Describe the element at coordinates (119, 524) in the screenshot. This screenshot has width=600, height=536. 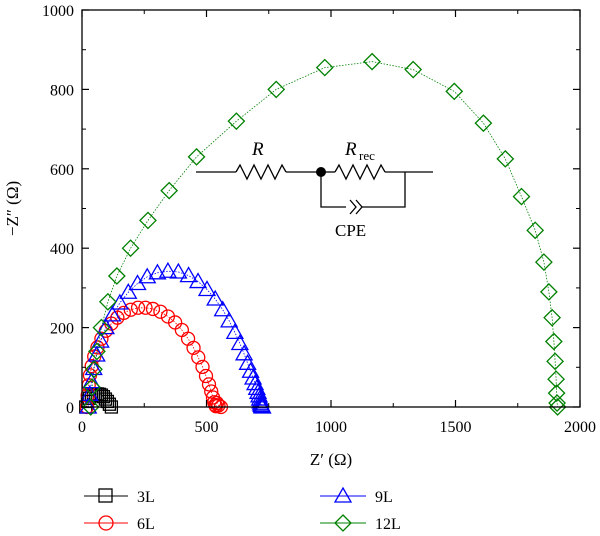
I see `legend-item-6L: 6L` at that location.